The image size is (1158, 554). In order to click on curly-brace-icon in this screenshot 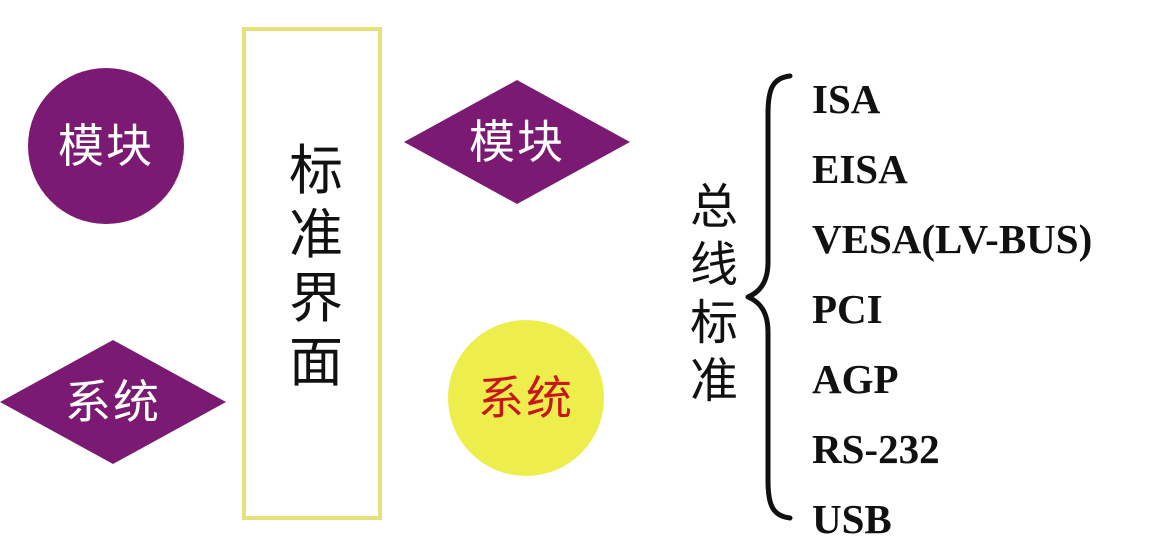, I will do `click(769, 297)`.